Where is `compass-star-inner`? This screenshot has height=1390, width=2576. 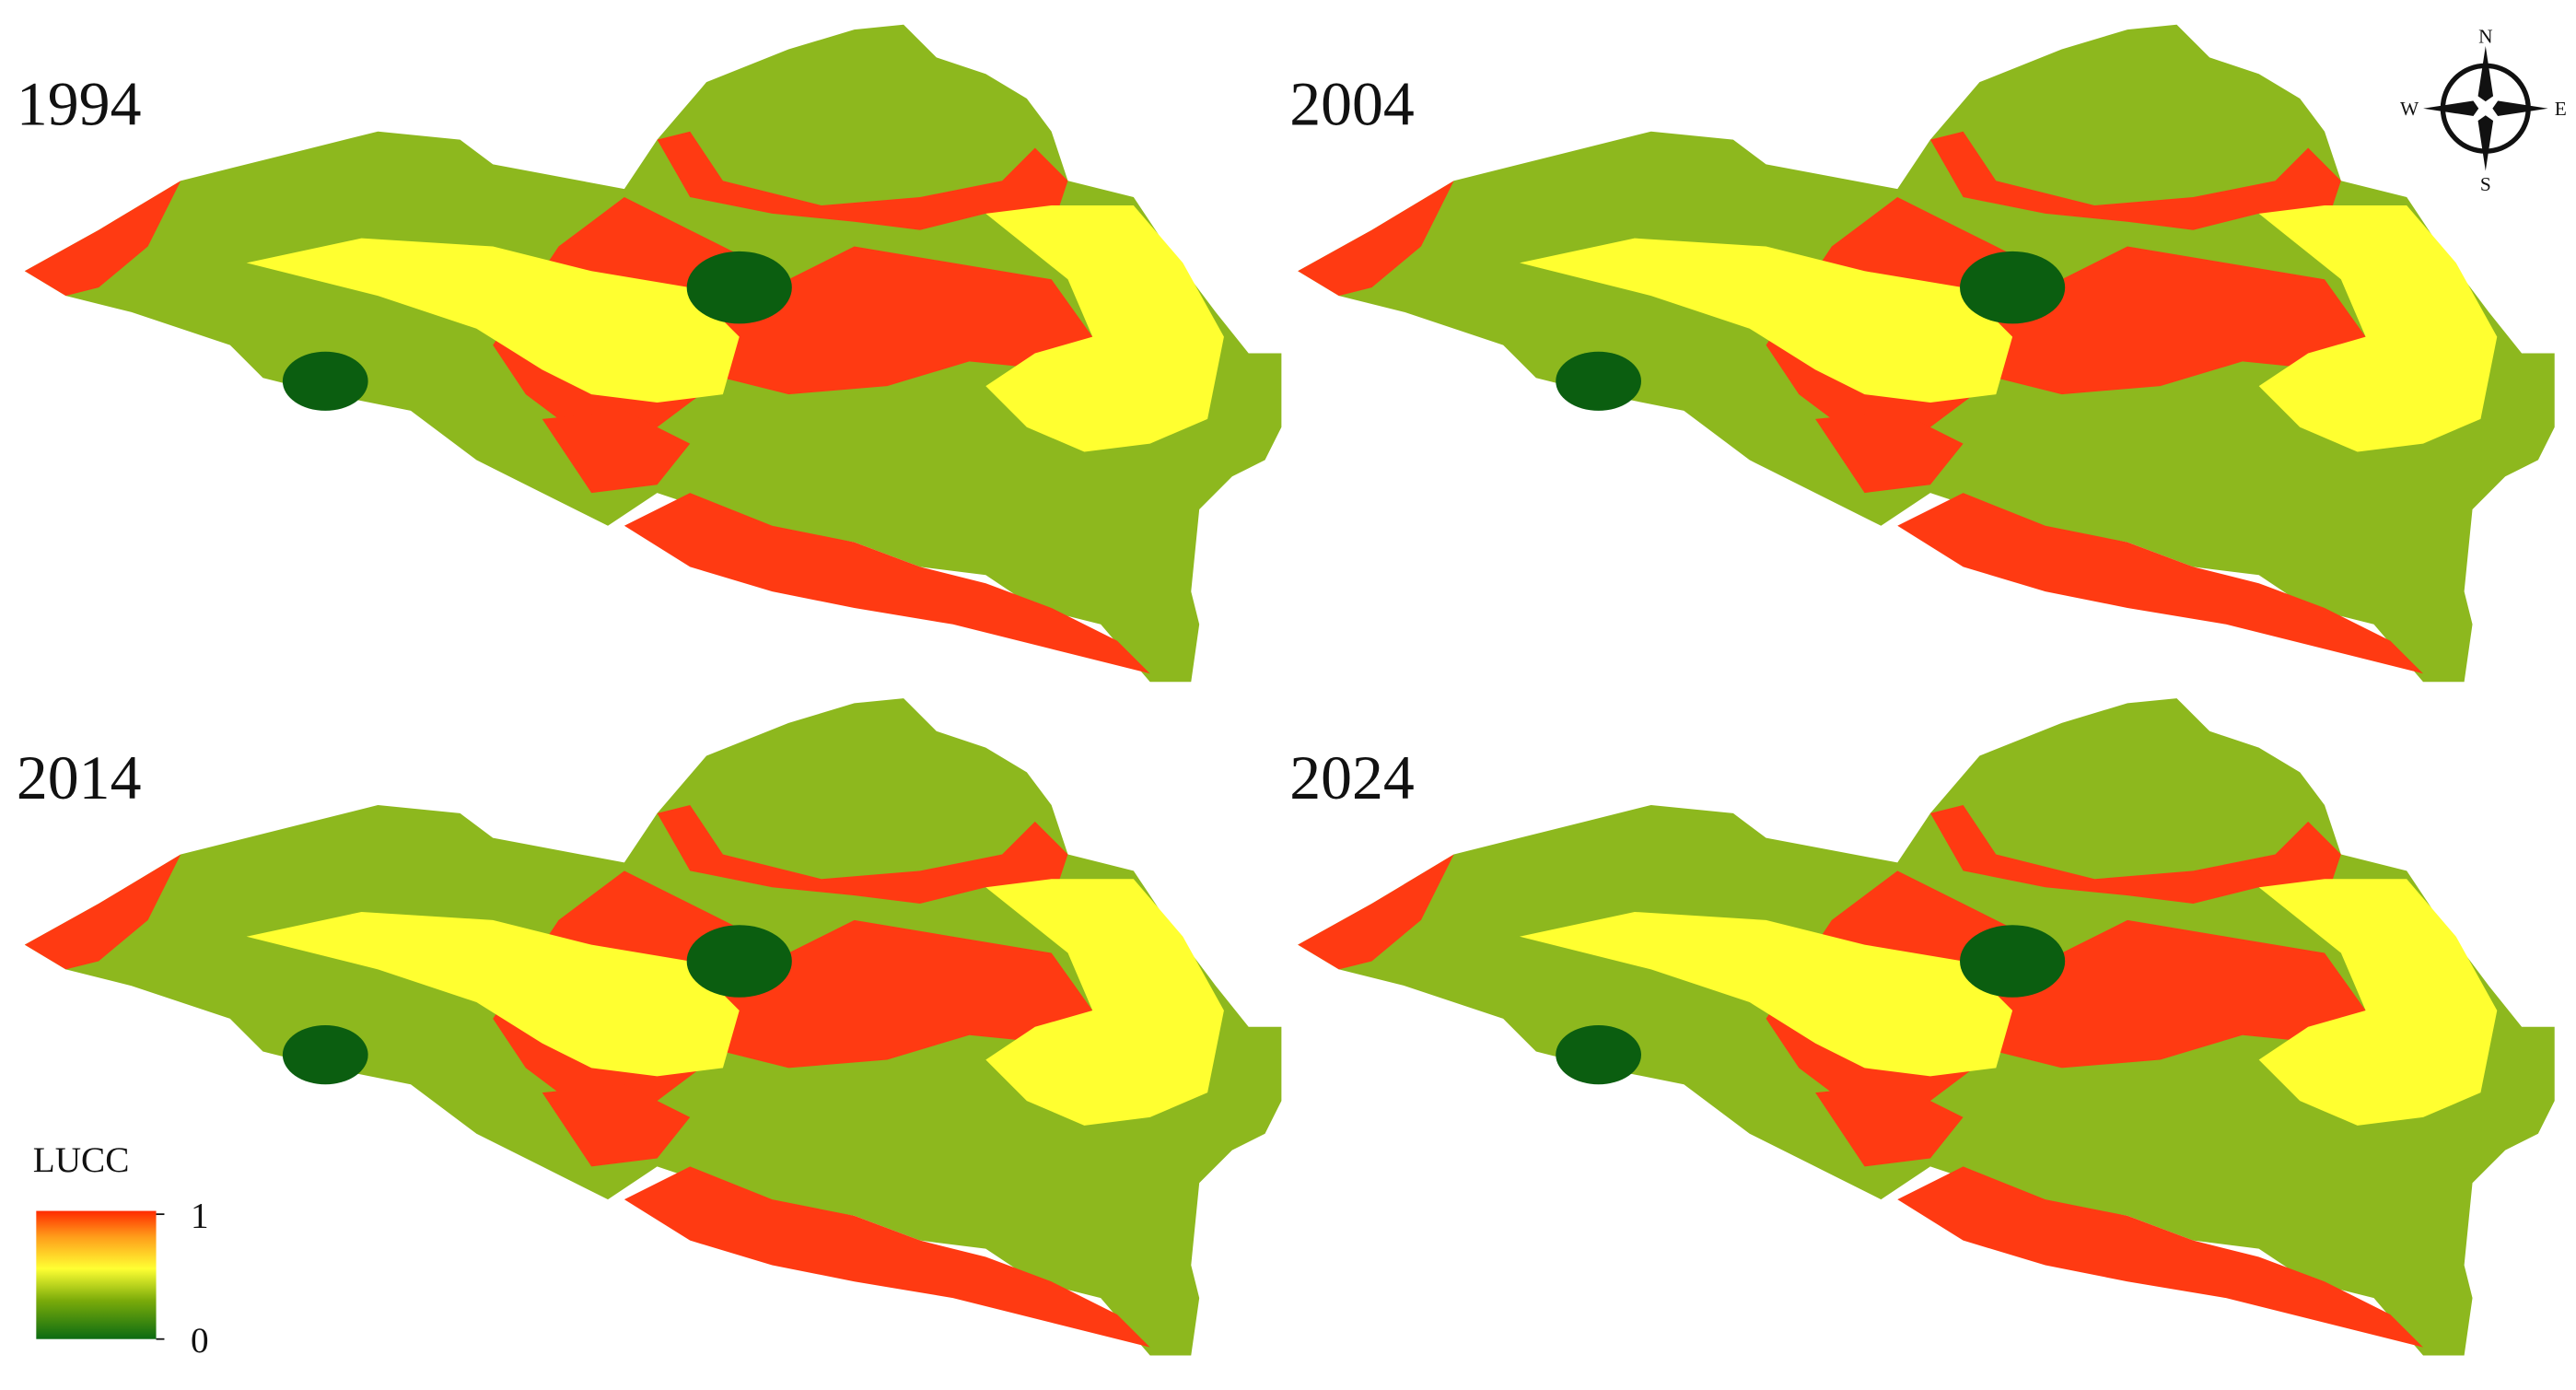
compass-star-inner is located at coordinates (2486, 108).